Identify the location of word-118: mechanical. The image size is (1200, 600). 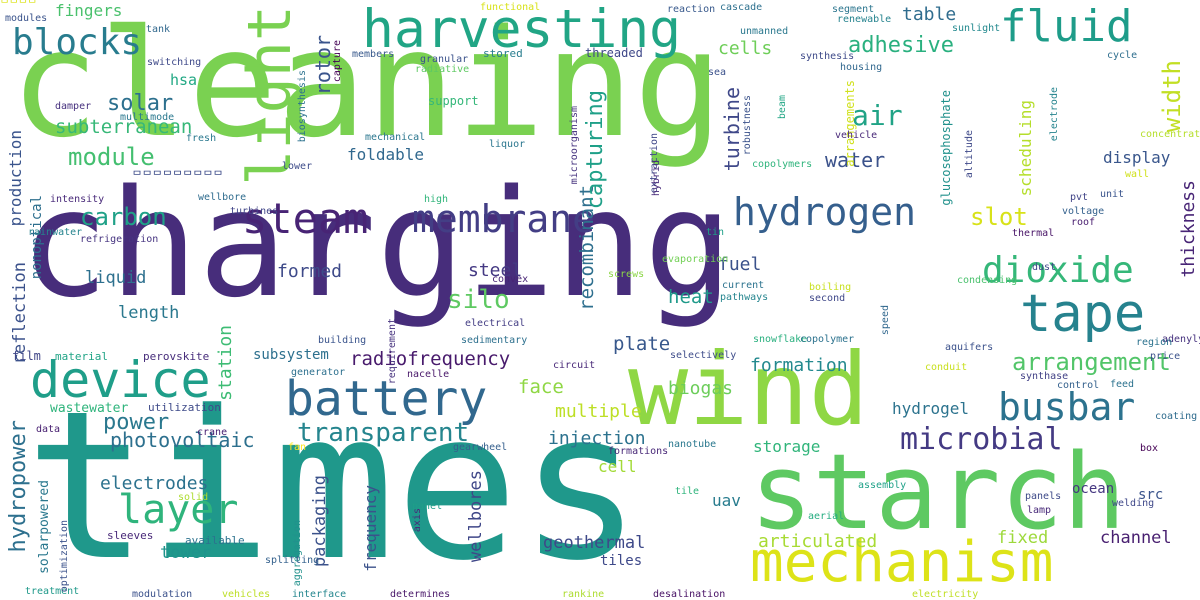
(395, 138).